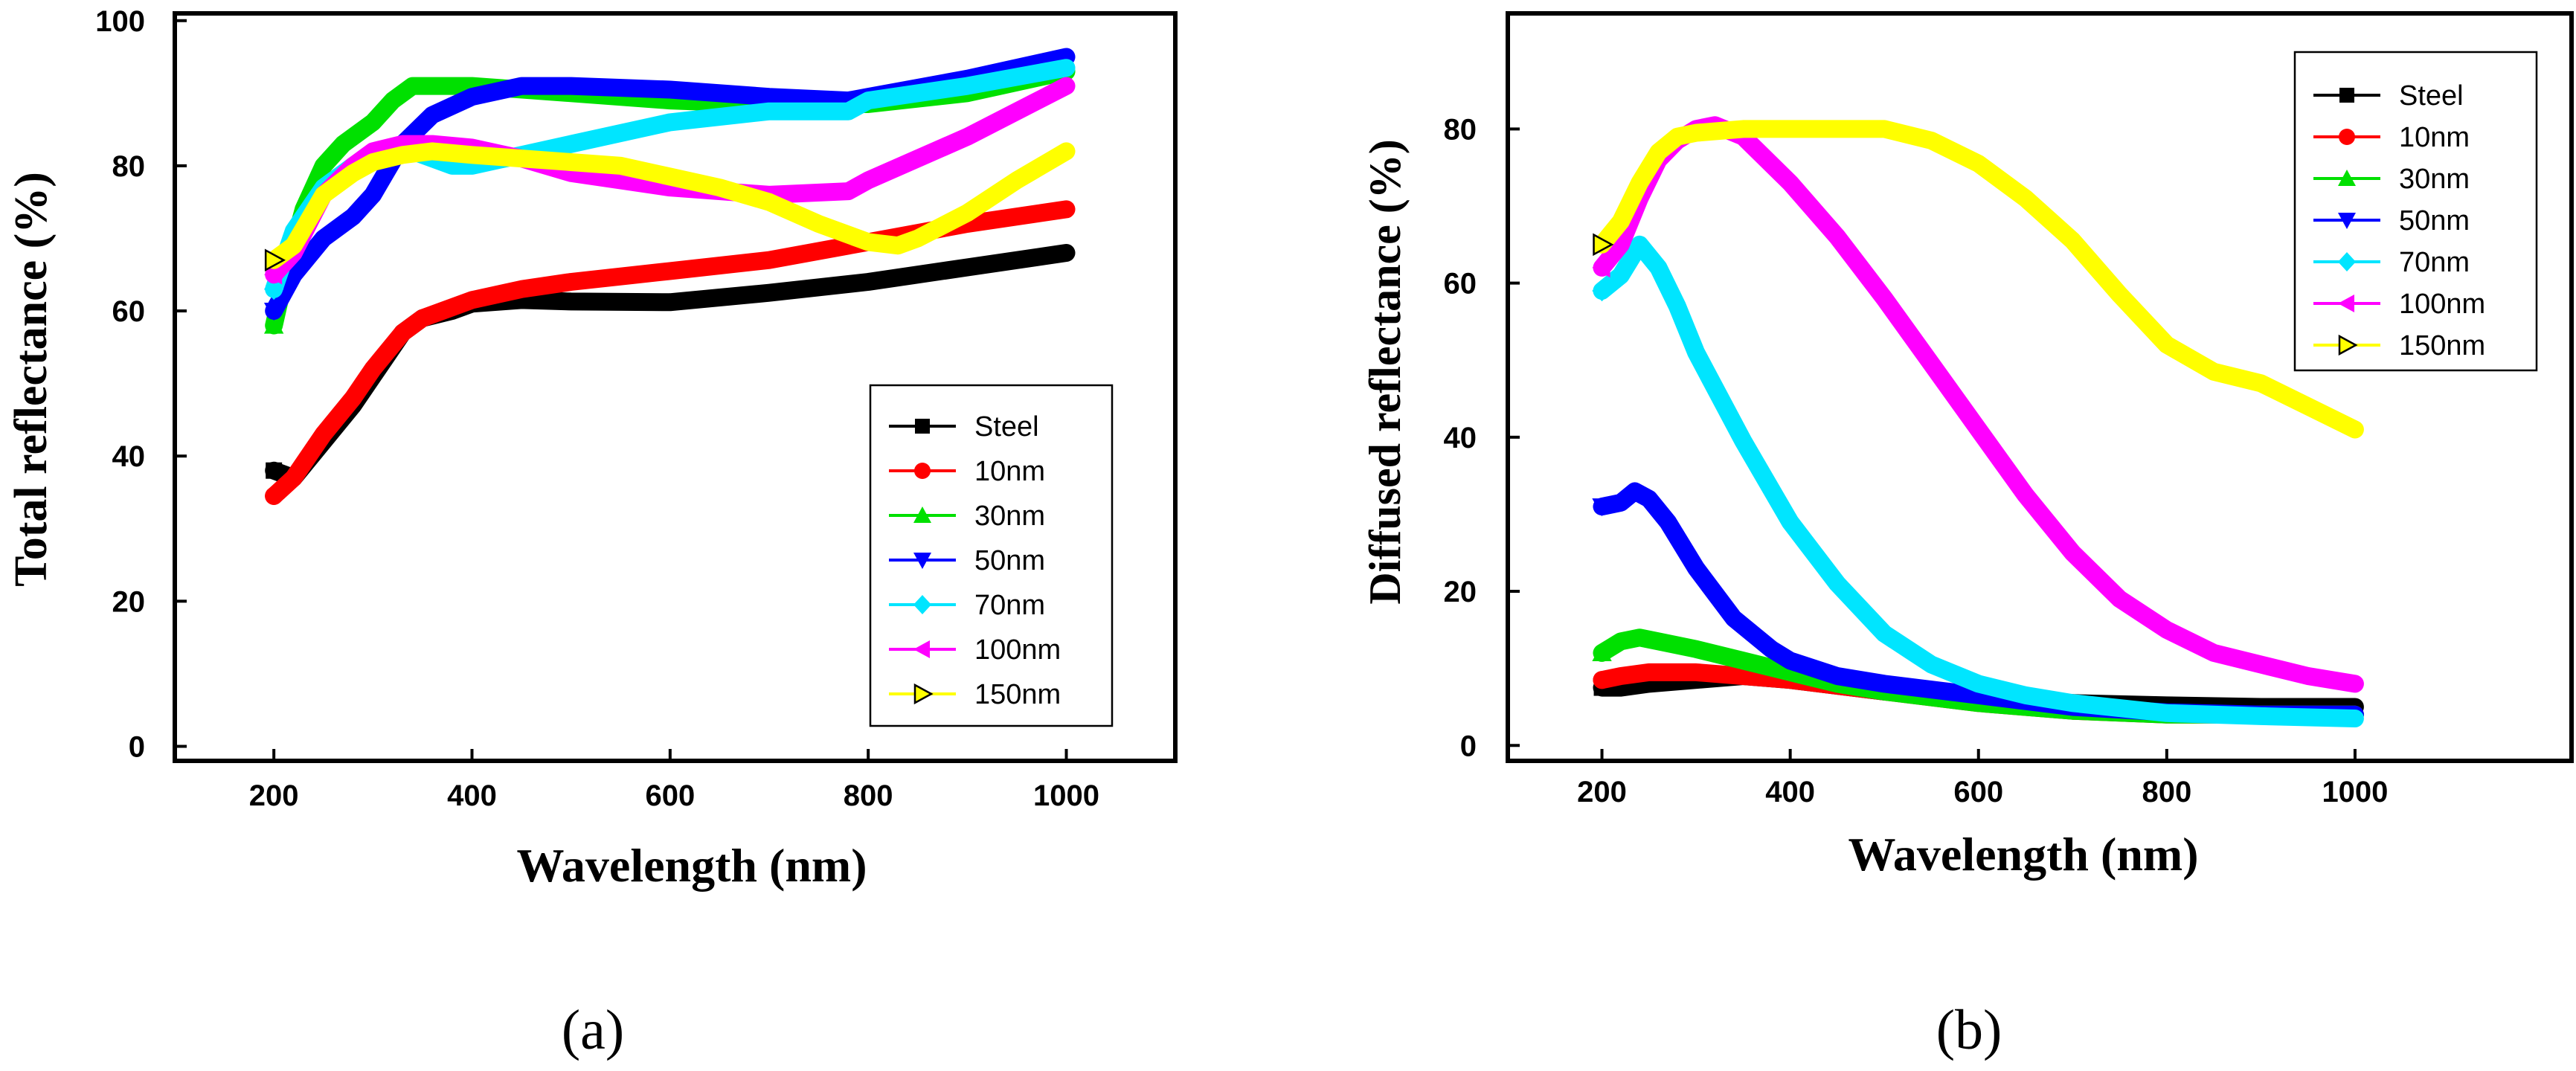 This screenshot has height=1071, width=2576. What do you see at coordinates (2023, 855) in the screenshot?
I see `x-axis-title-b: Wavelength (nm)` at bounding box center [2023, 855].